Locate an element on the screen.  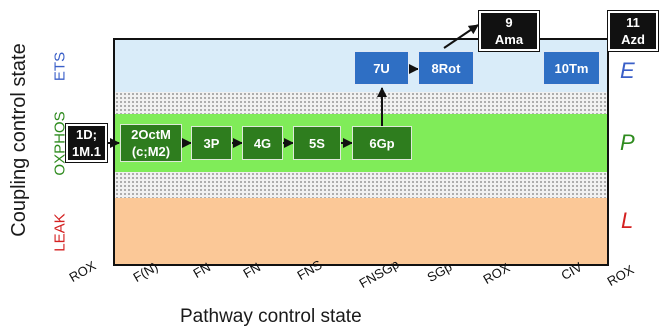
step-7-label: 7U is located at coordinates (381, 68).